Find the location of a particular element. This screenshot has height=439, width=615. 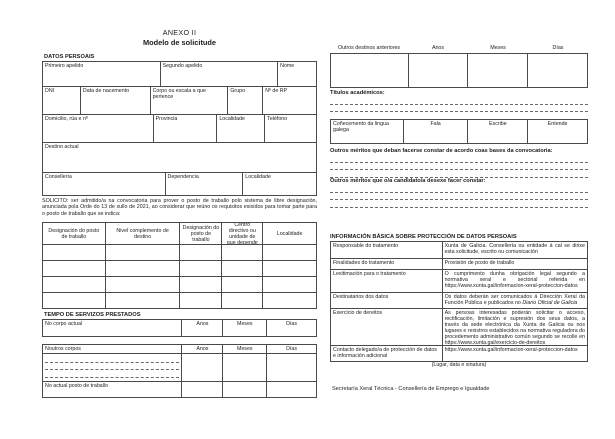

proteccion-value-italic: Diario Oficial de Galicia is located at coordinates (550, 303).